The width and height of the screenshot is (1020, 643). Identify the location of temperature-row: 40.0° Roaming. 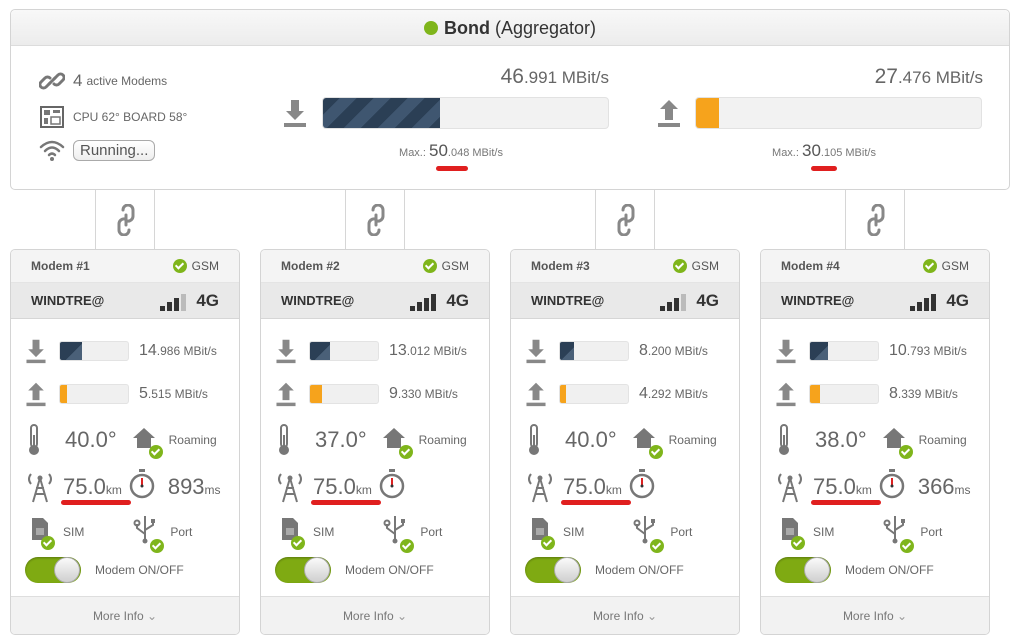
(621, 441).